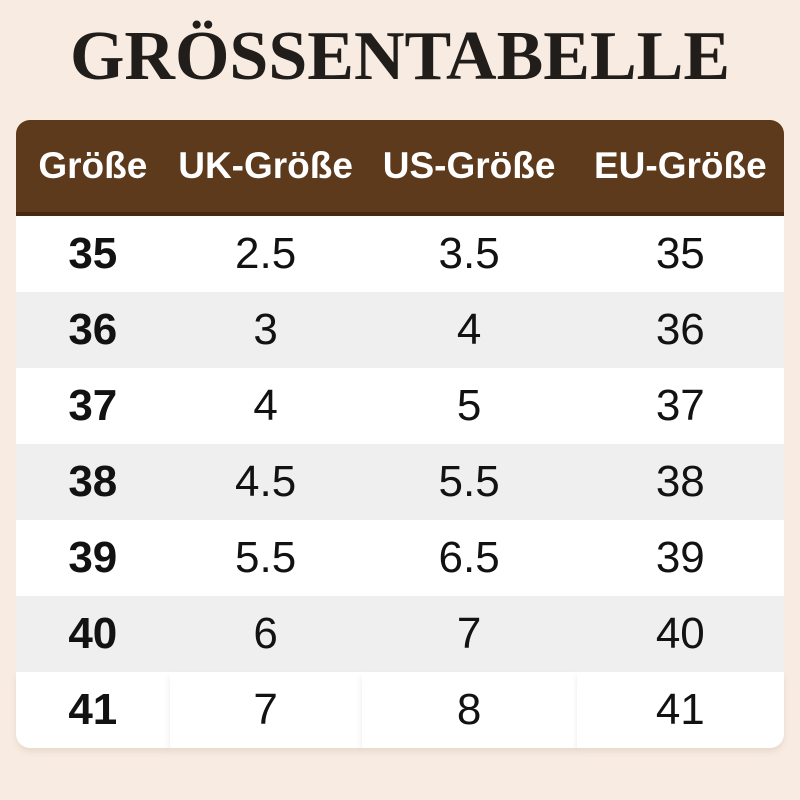 The image size is (800, 800). What do you see at coordinates (469, 558) in the screenshot?
I see `cell: 6.5` at bounding box center [469, 558].